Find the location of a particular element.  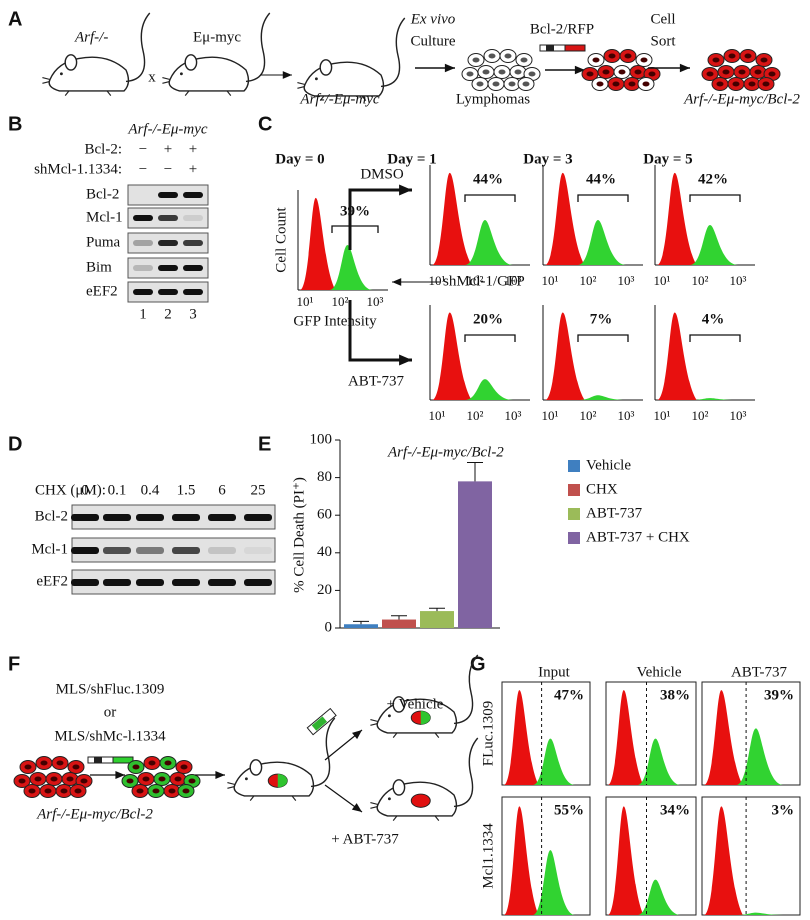

legend-swatch is located at coordinates (574, 490).